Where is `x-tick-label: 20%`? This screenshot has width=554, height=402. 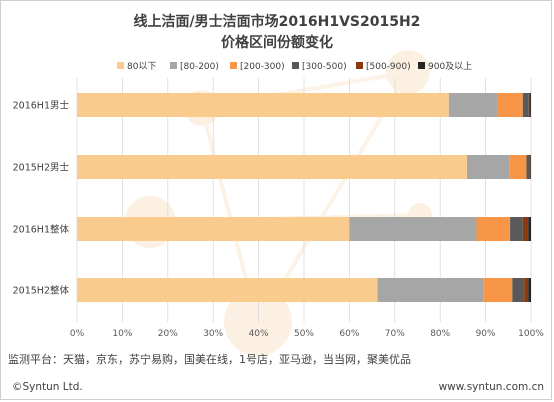 x-tick-label: 20% is located at coordinates (168, 334).